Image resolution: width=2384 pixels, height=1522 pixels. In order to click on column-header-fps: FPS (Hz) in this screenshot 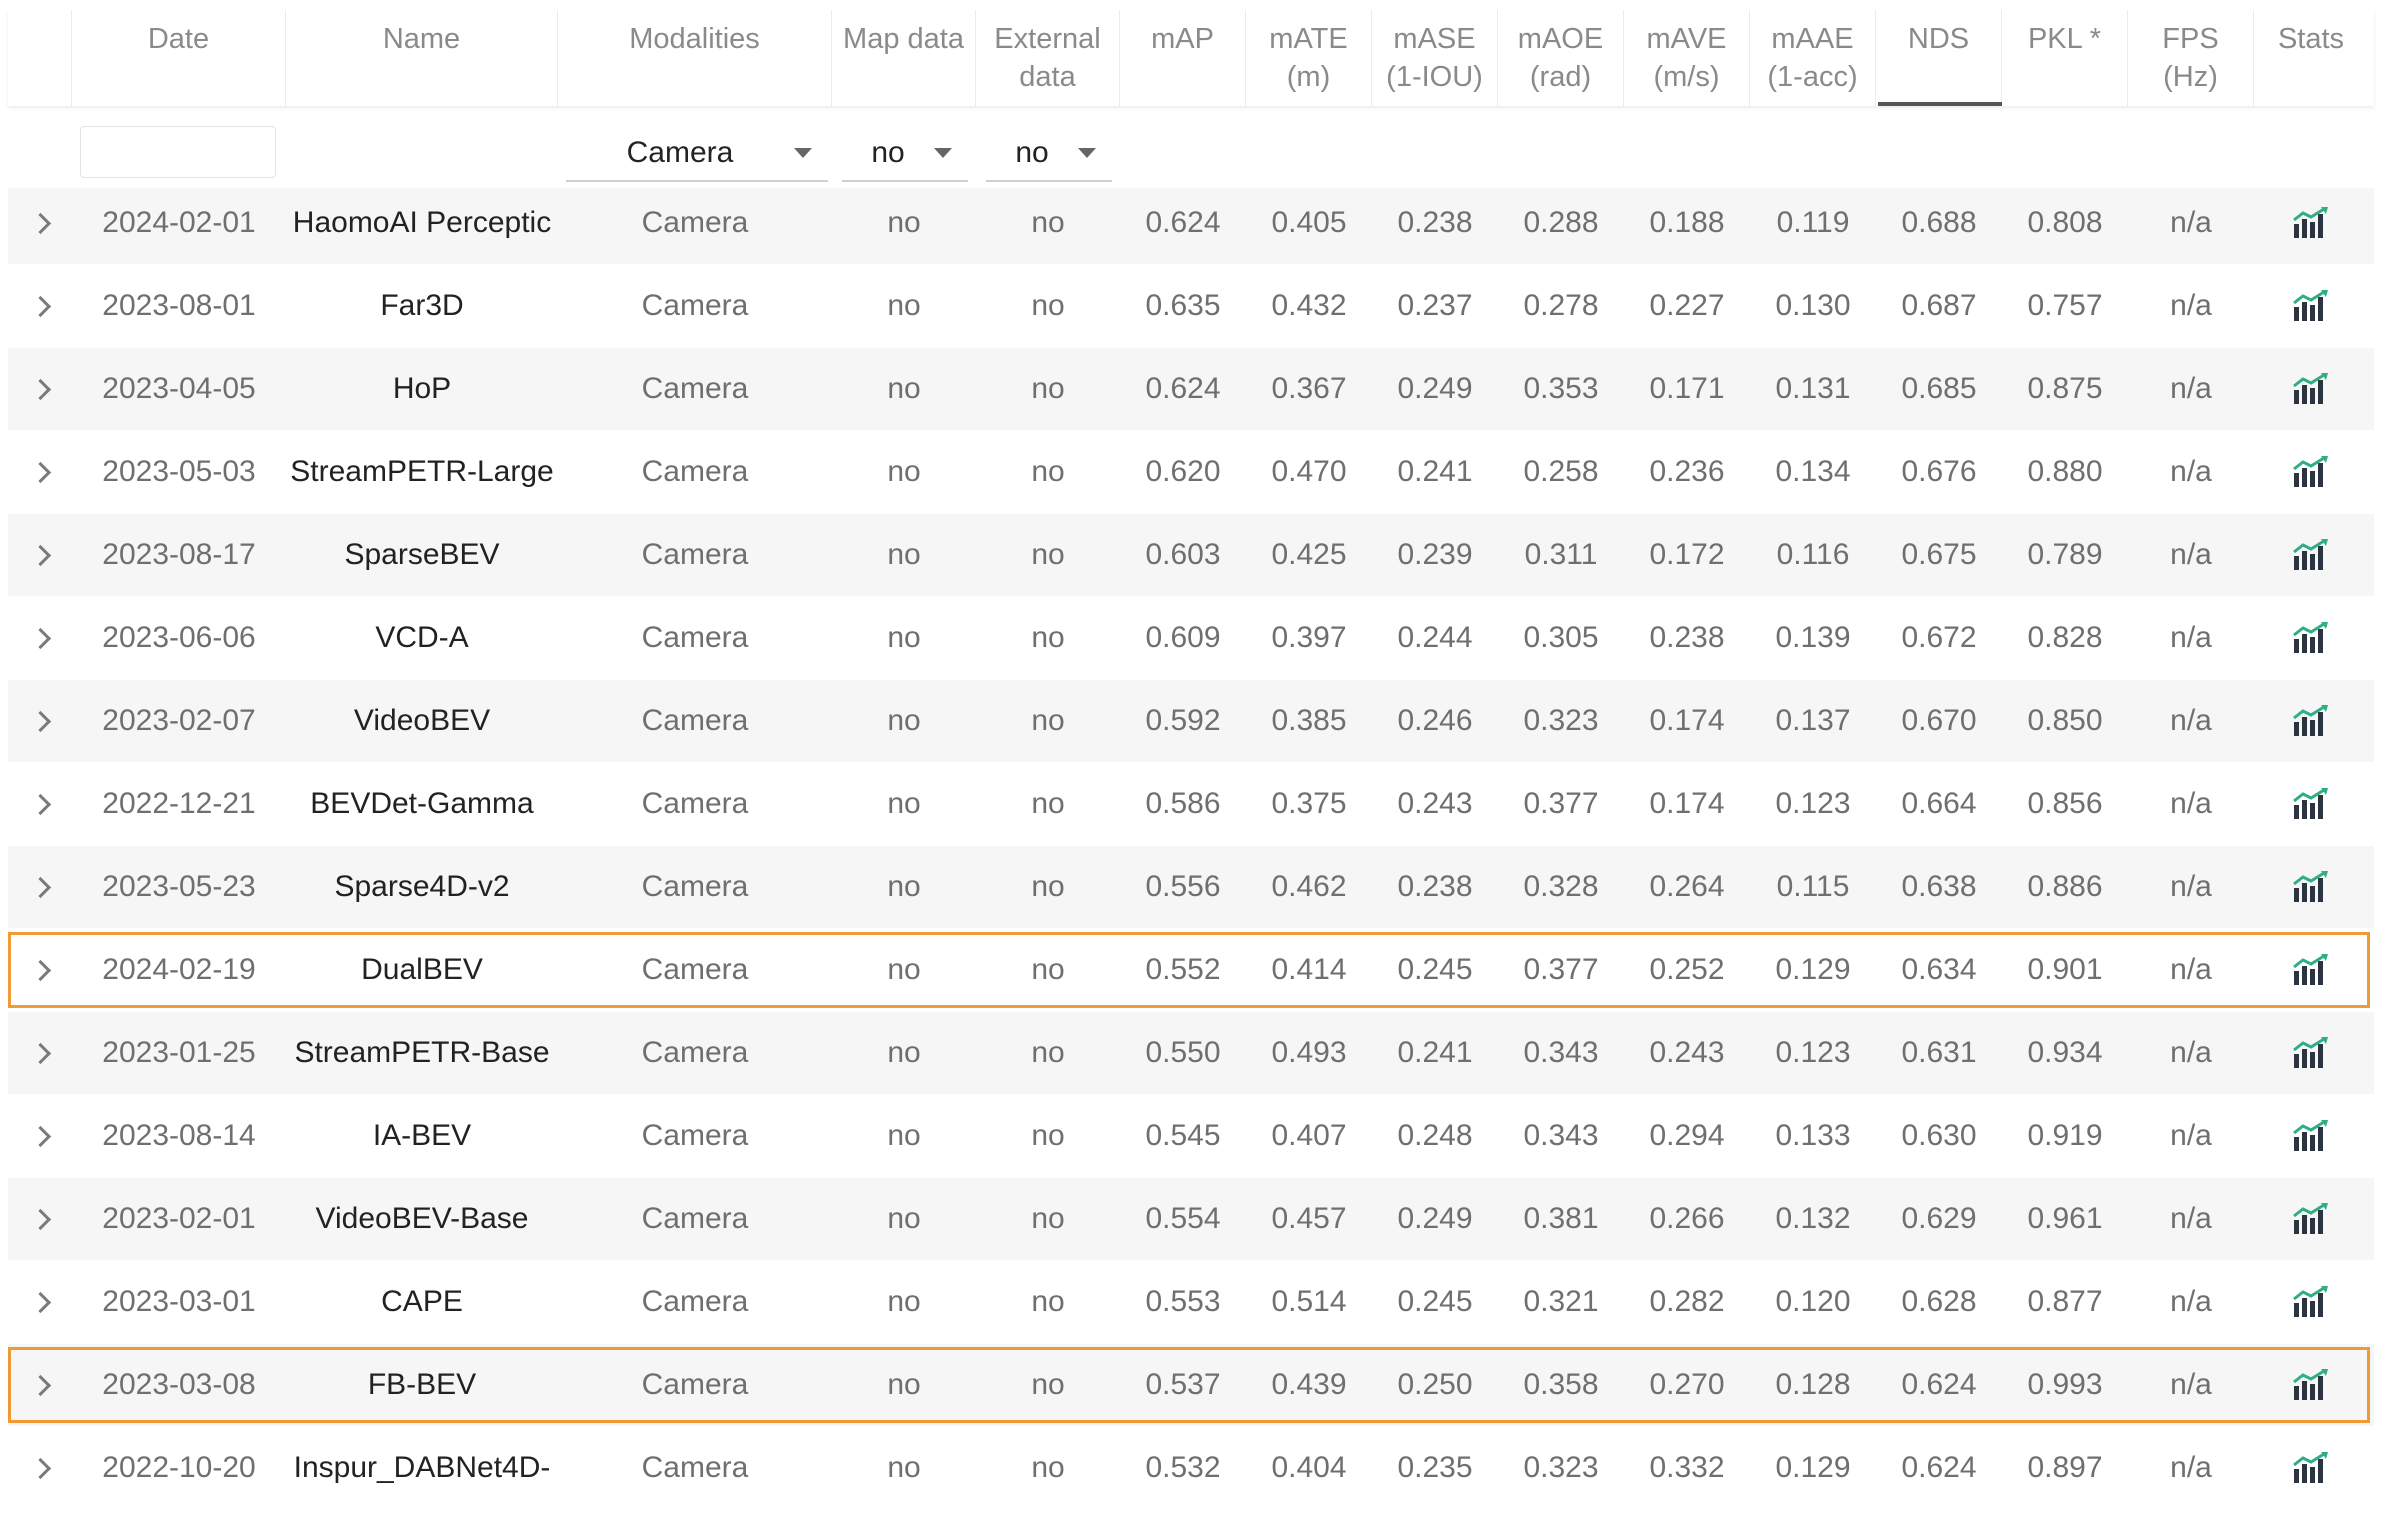, I will do `click(2191, 58)`.